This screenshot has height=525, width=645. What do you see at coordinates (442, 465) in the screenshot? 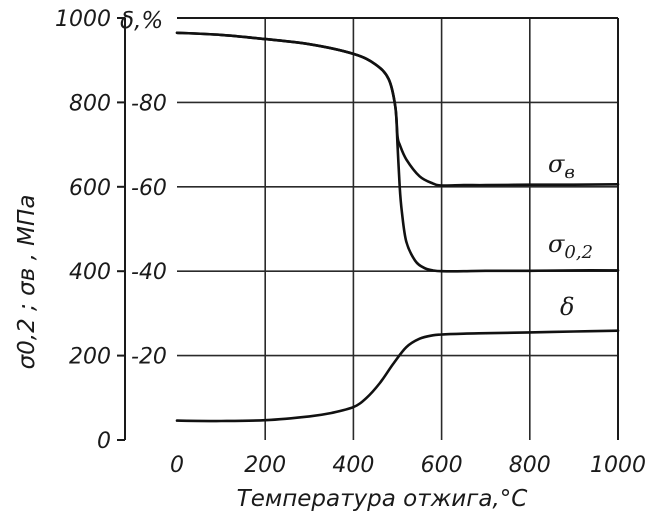
I see `x-tick-label-600: 600` at bounding box center [442, 465].